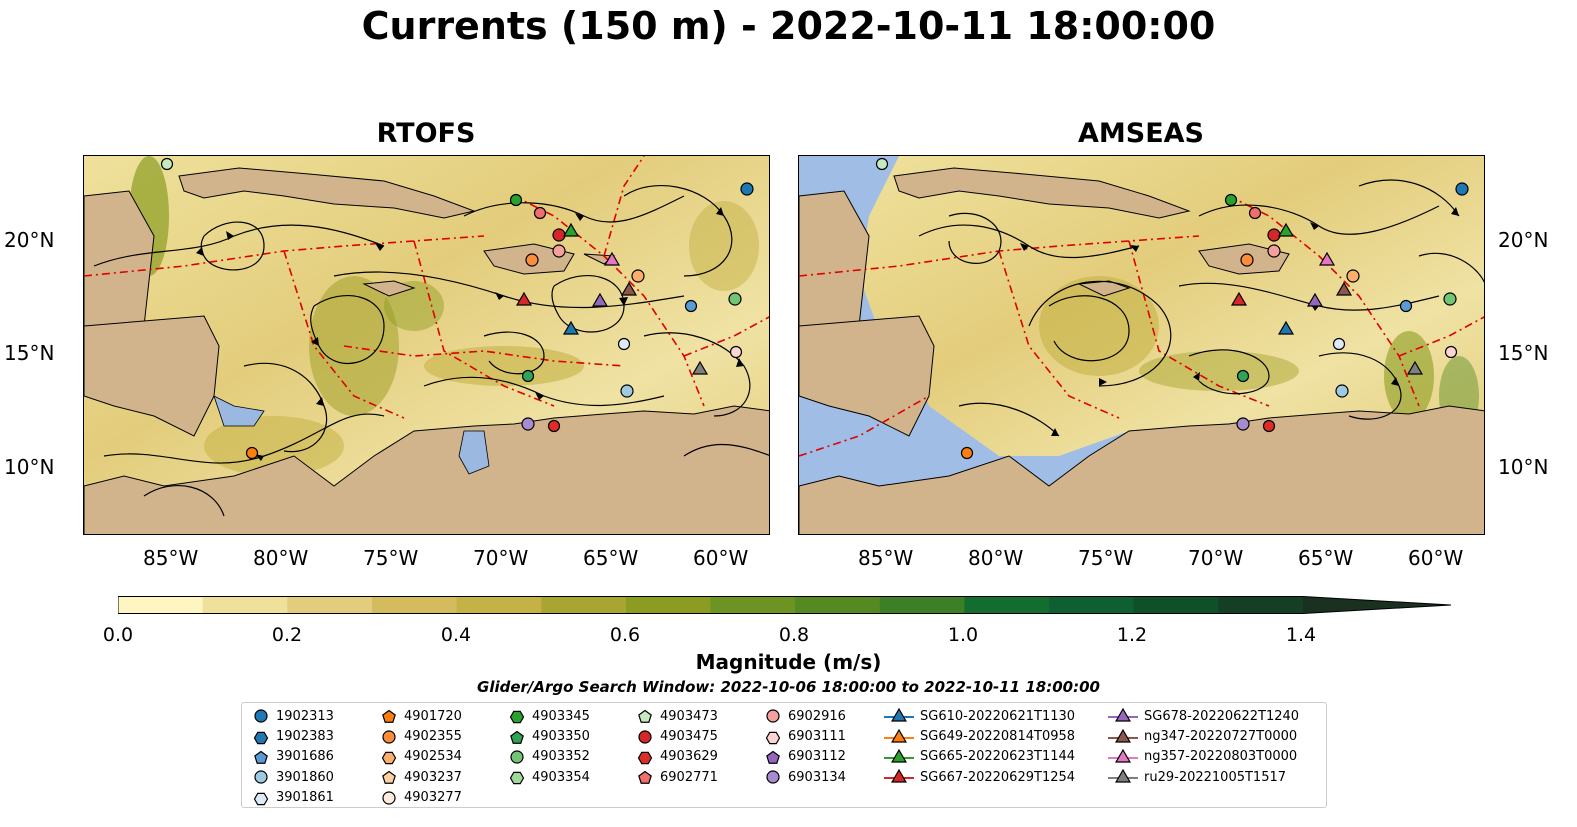 The height and width of the screenshot is (827, 1577). I want to click on colorbar-label: Magnitude (m/s), so click(788, 662).